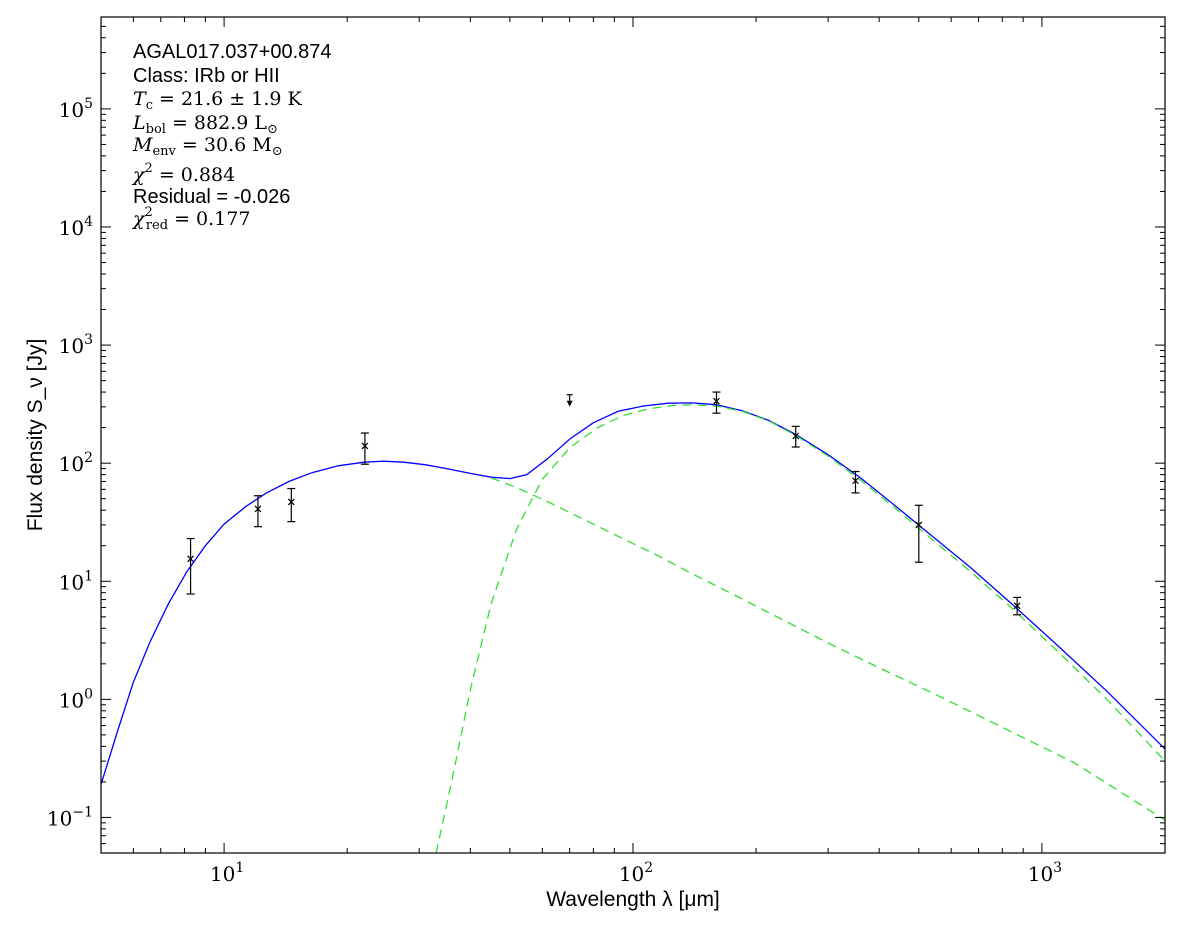 This screenshot has width=1200, height=933. Describe the element at coordinates (76, 109) in the screenshot. I see `y-tick-label: 10⁵` at that location.